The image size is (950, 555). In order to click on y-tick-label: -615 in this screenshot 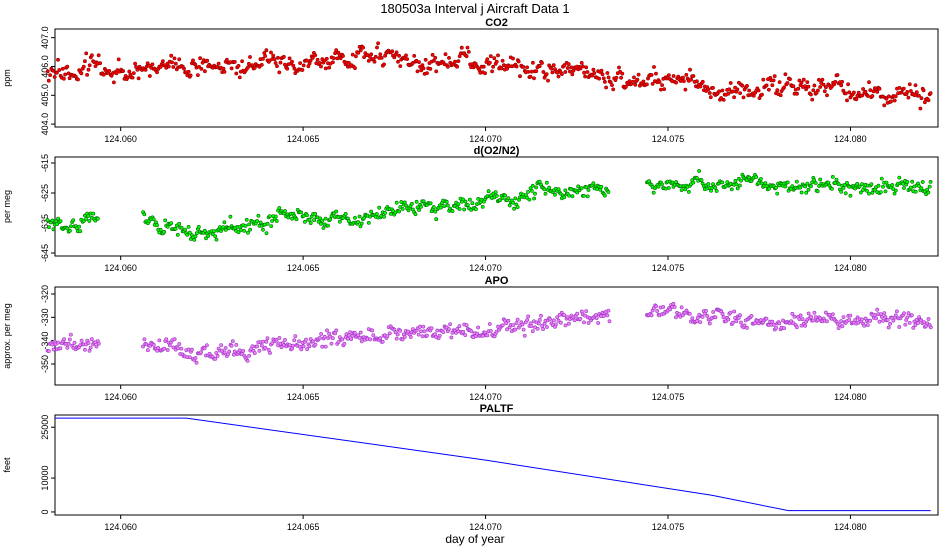, I will do `click(45, 163)`.